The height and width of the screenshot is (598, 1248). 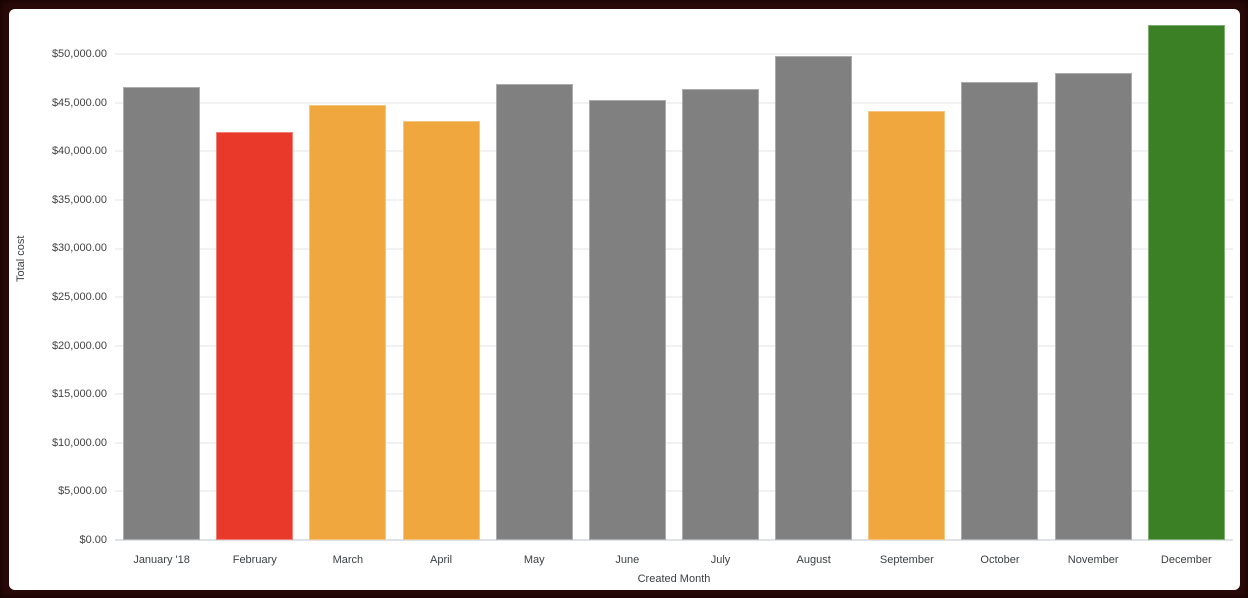 What do you see at coordinates (674, 540) in the screenshot?
I see `x-axis-line` at bounding box center [674, 540].